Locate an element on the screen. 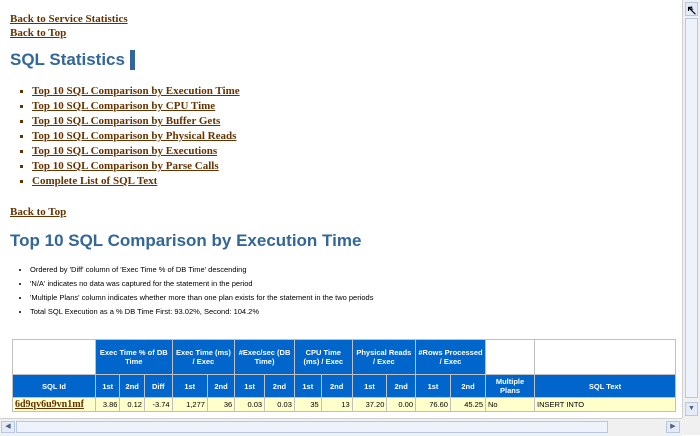 The image size is (700, 436). exec-time-section-title: Top 10 SQL Comparison by Execution Time is located at coordinates (186, 240).